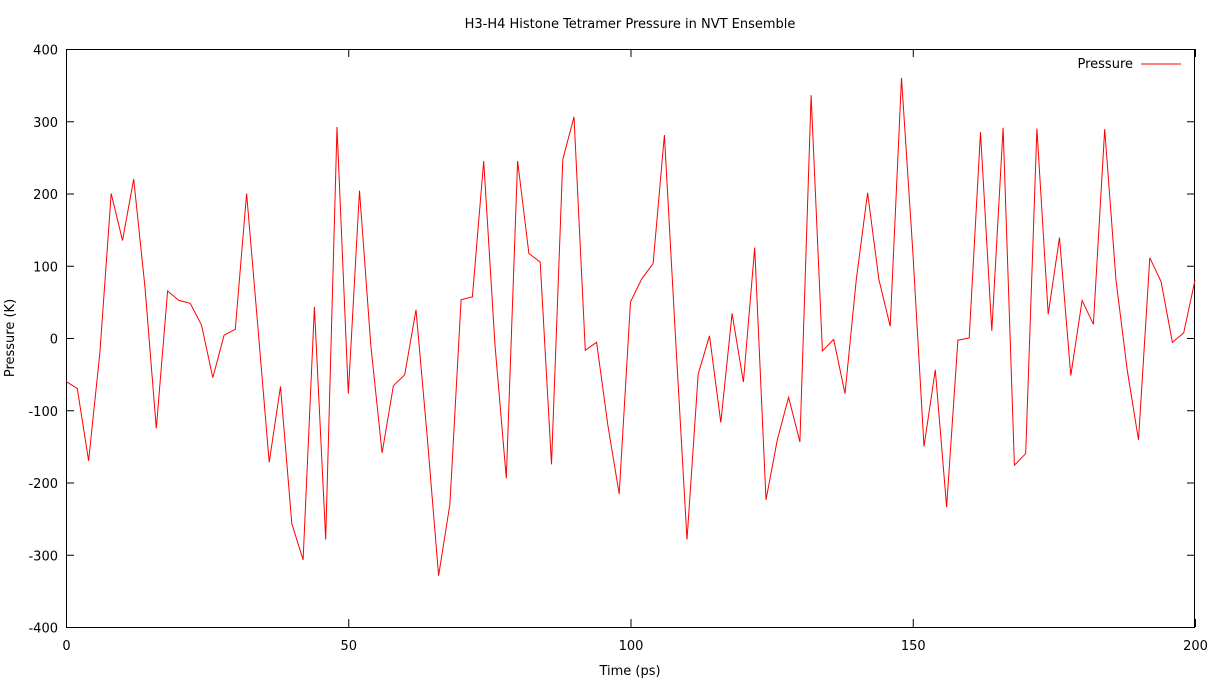 The image size is (1214, 681). I want to click on legend-entry-pressure: Pressure, so click(1105, 64).